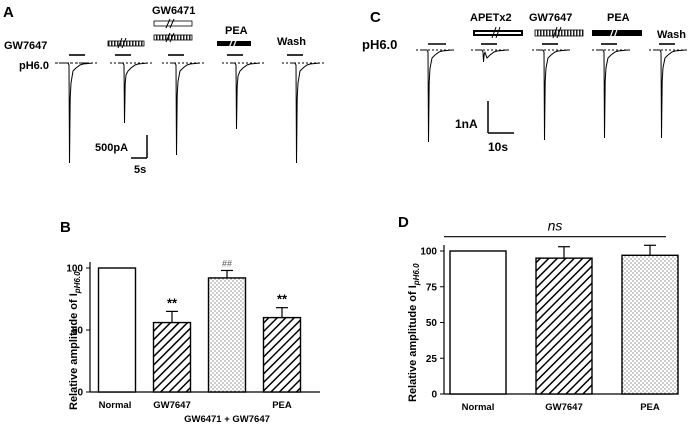  Describe the element at coordinates (236, 31) in the screenshot. I see `panel-a-condition-pea: PEA` at that location.